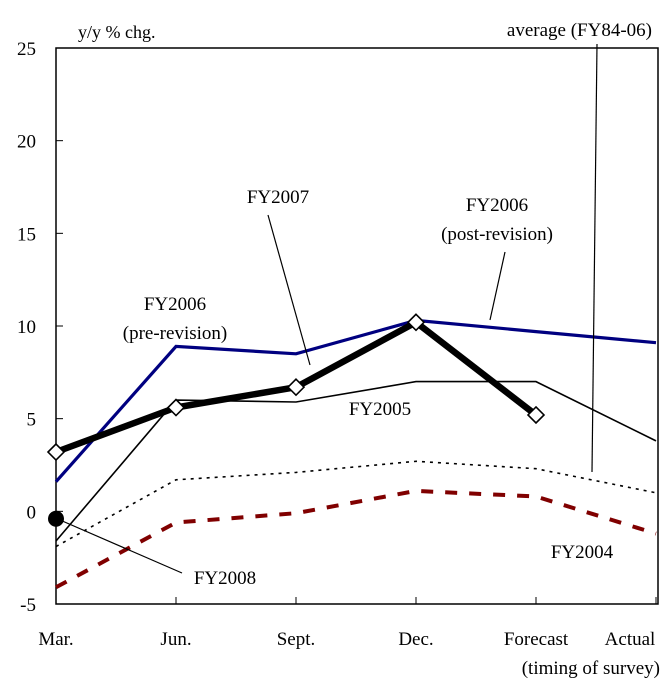 Image resolution: width=664 pixels, height=681 pixels. What do you see at coordinates (26, 142) in the screenshot?
I see `y-tick-label: 20` at bounding box center [26, 142].